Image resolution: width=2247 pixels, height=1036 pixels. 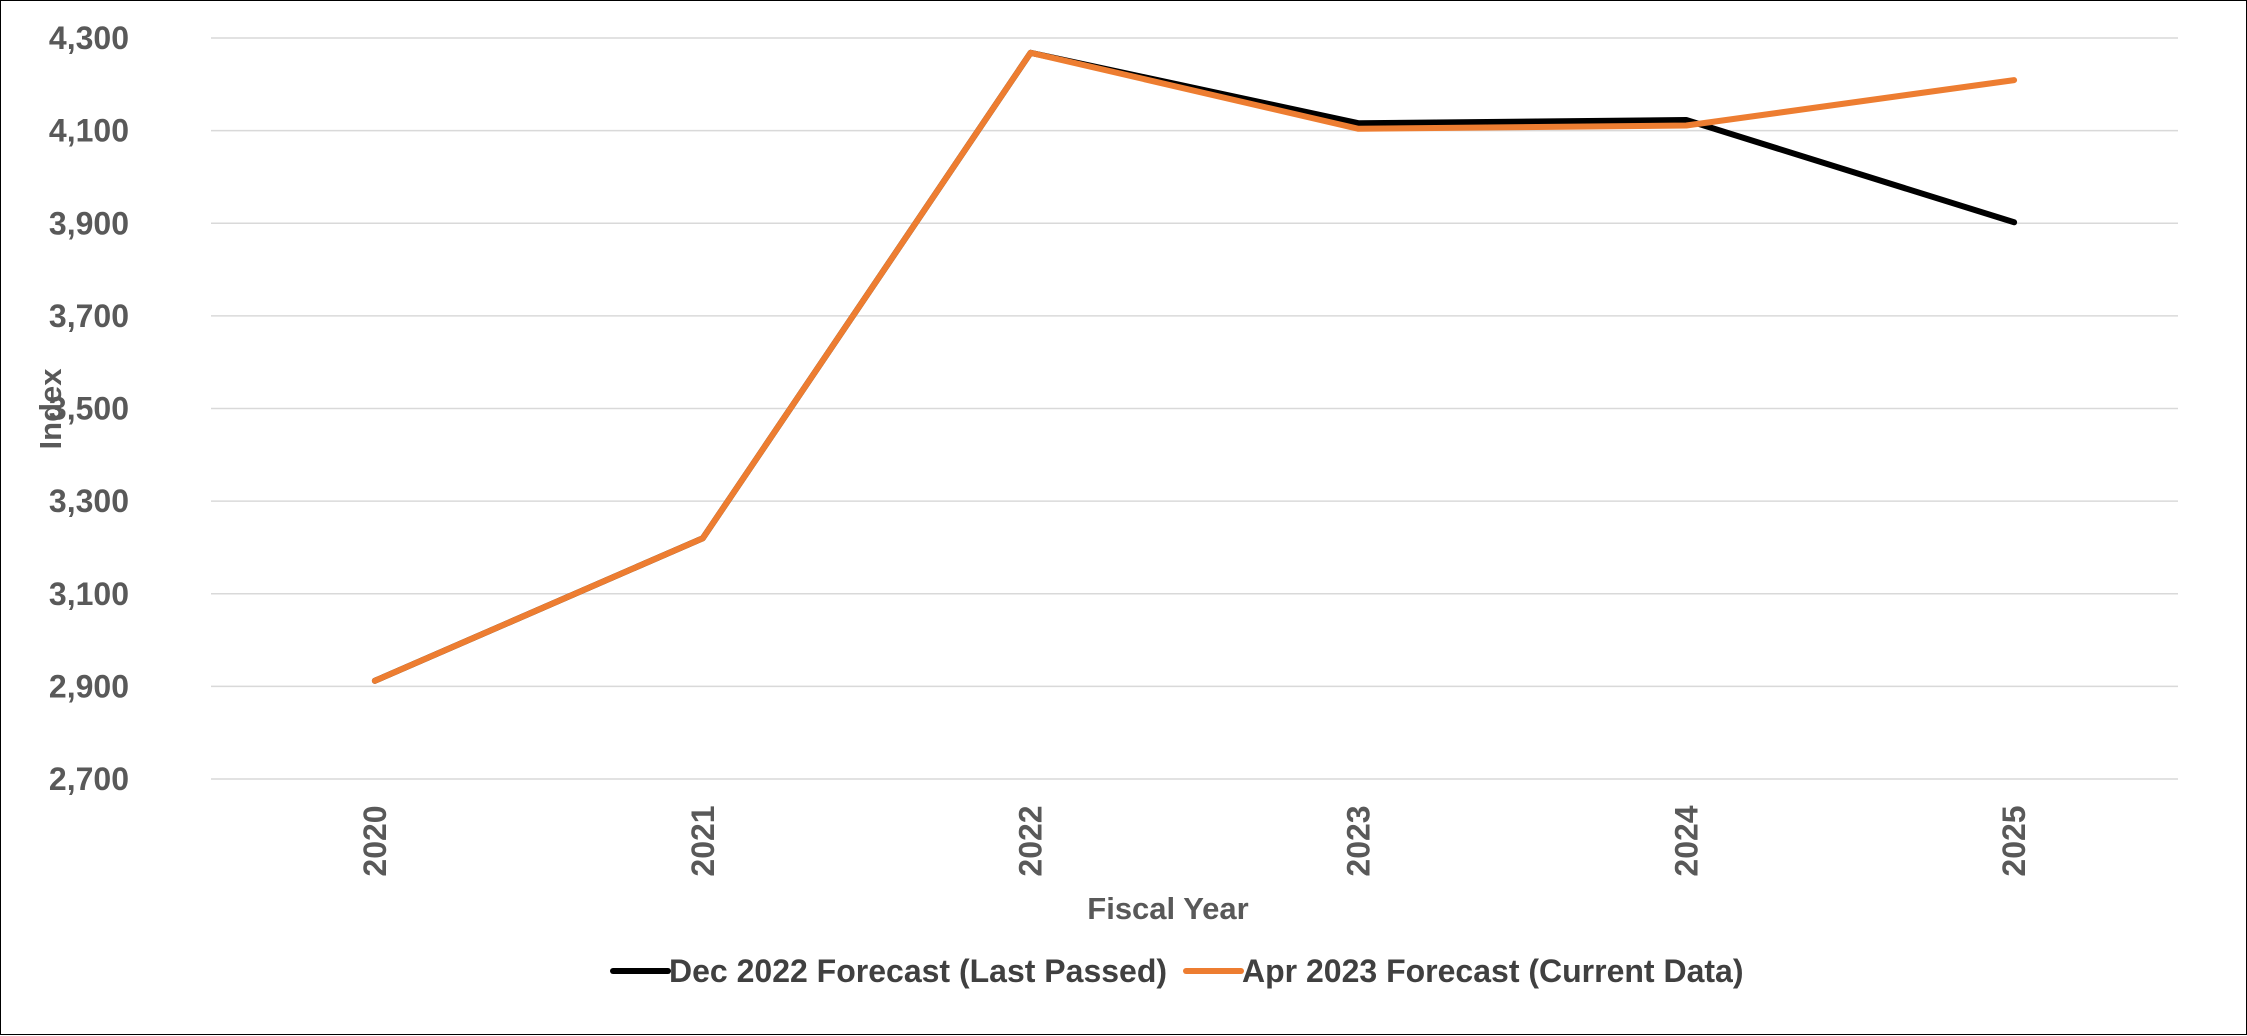 What do you see at coordinates (1031, 840) in the screenshot?
I see `x-tick-label: 2022` at bounding box center [1031, 840].